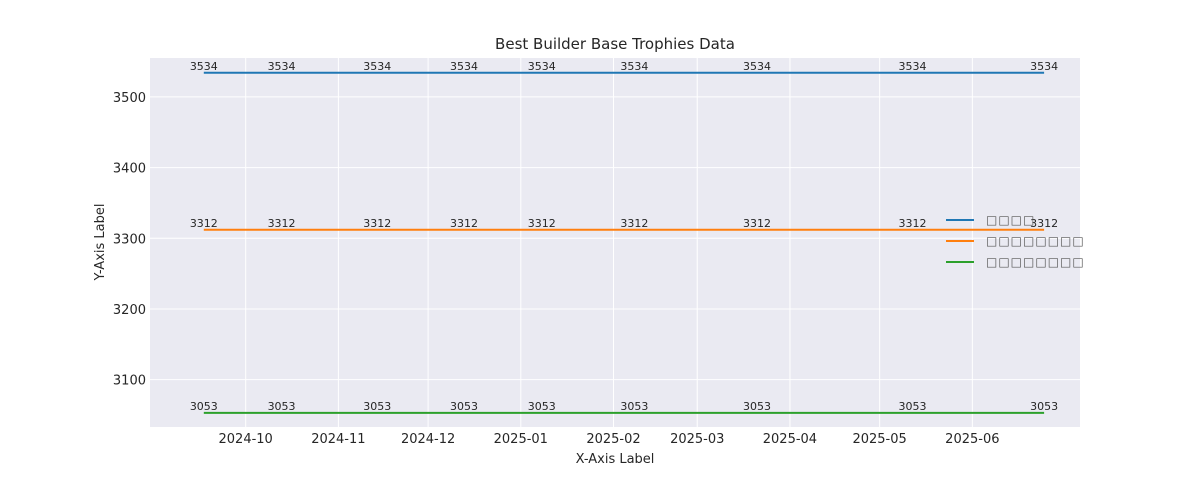  What do you see at coordinates (129, 98) in the screenshot?
I see `y-tick-label: 3500` at bounding box center [129, 98].